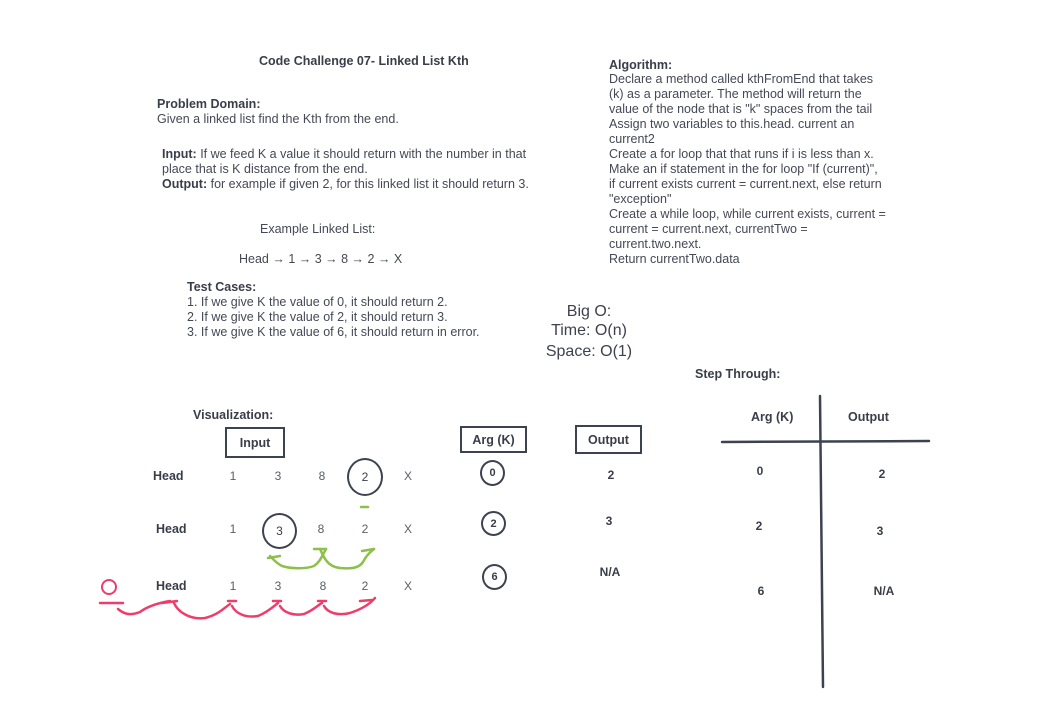 This screenshot has width=1047, height=718. What do you see at coordinates (589, 311) in the screenshot?
I see `big-o-heading: Big O:` at bounding box center [589, 311].